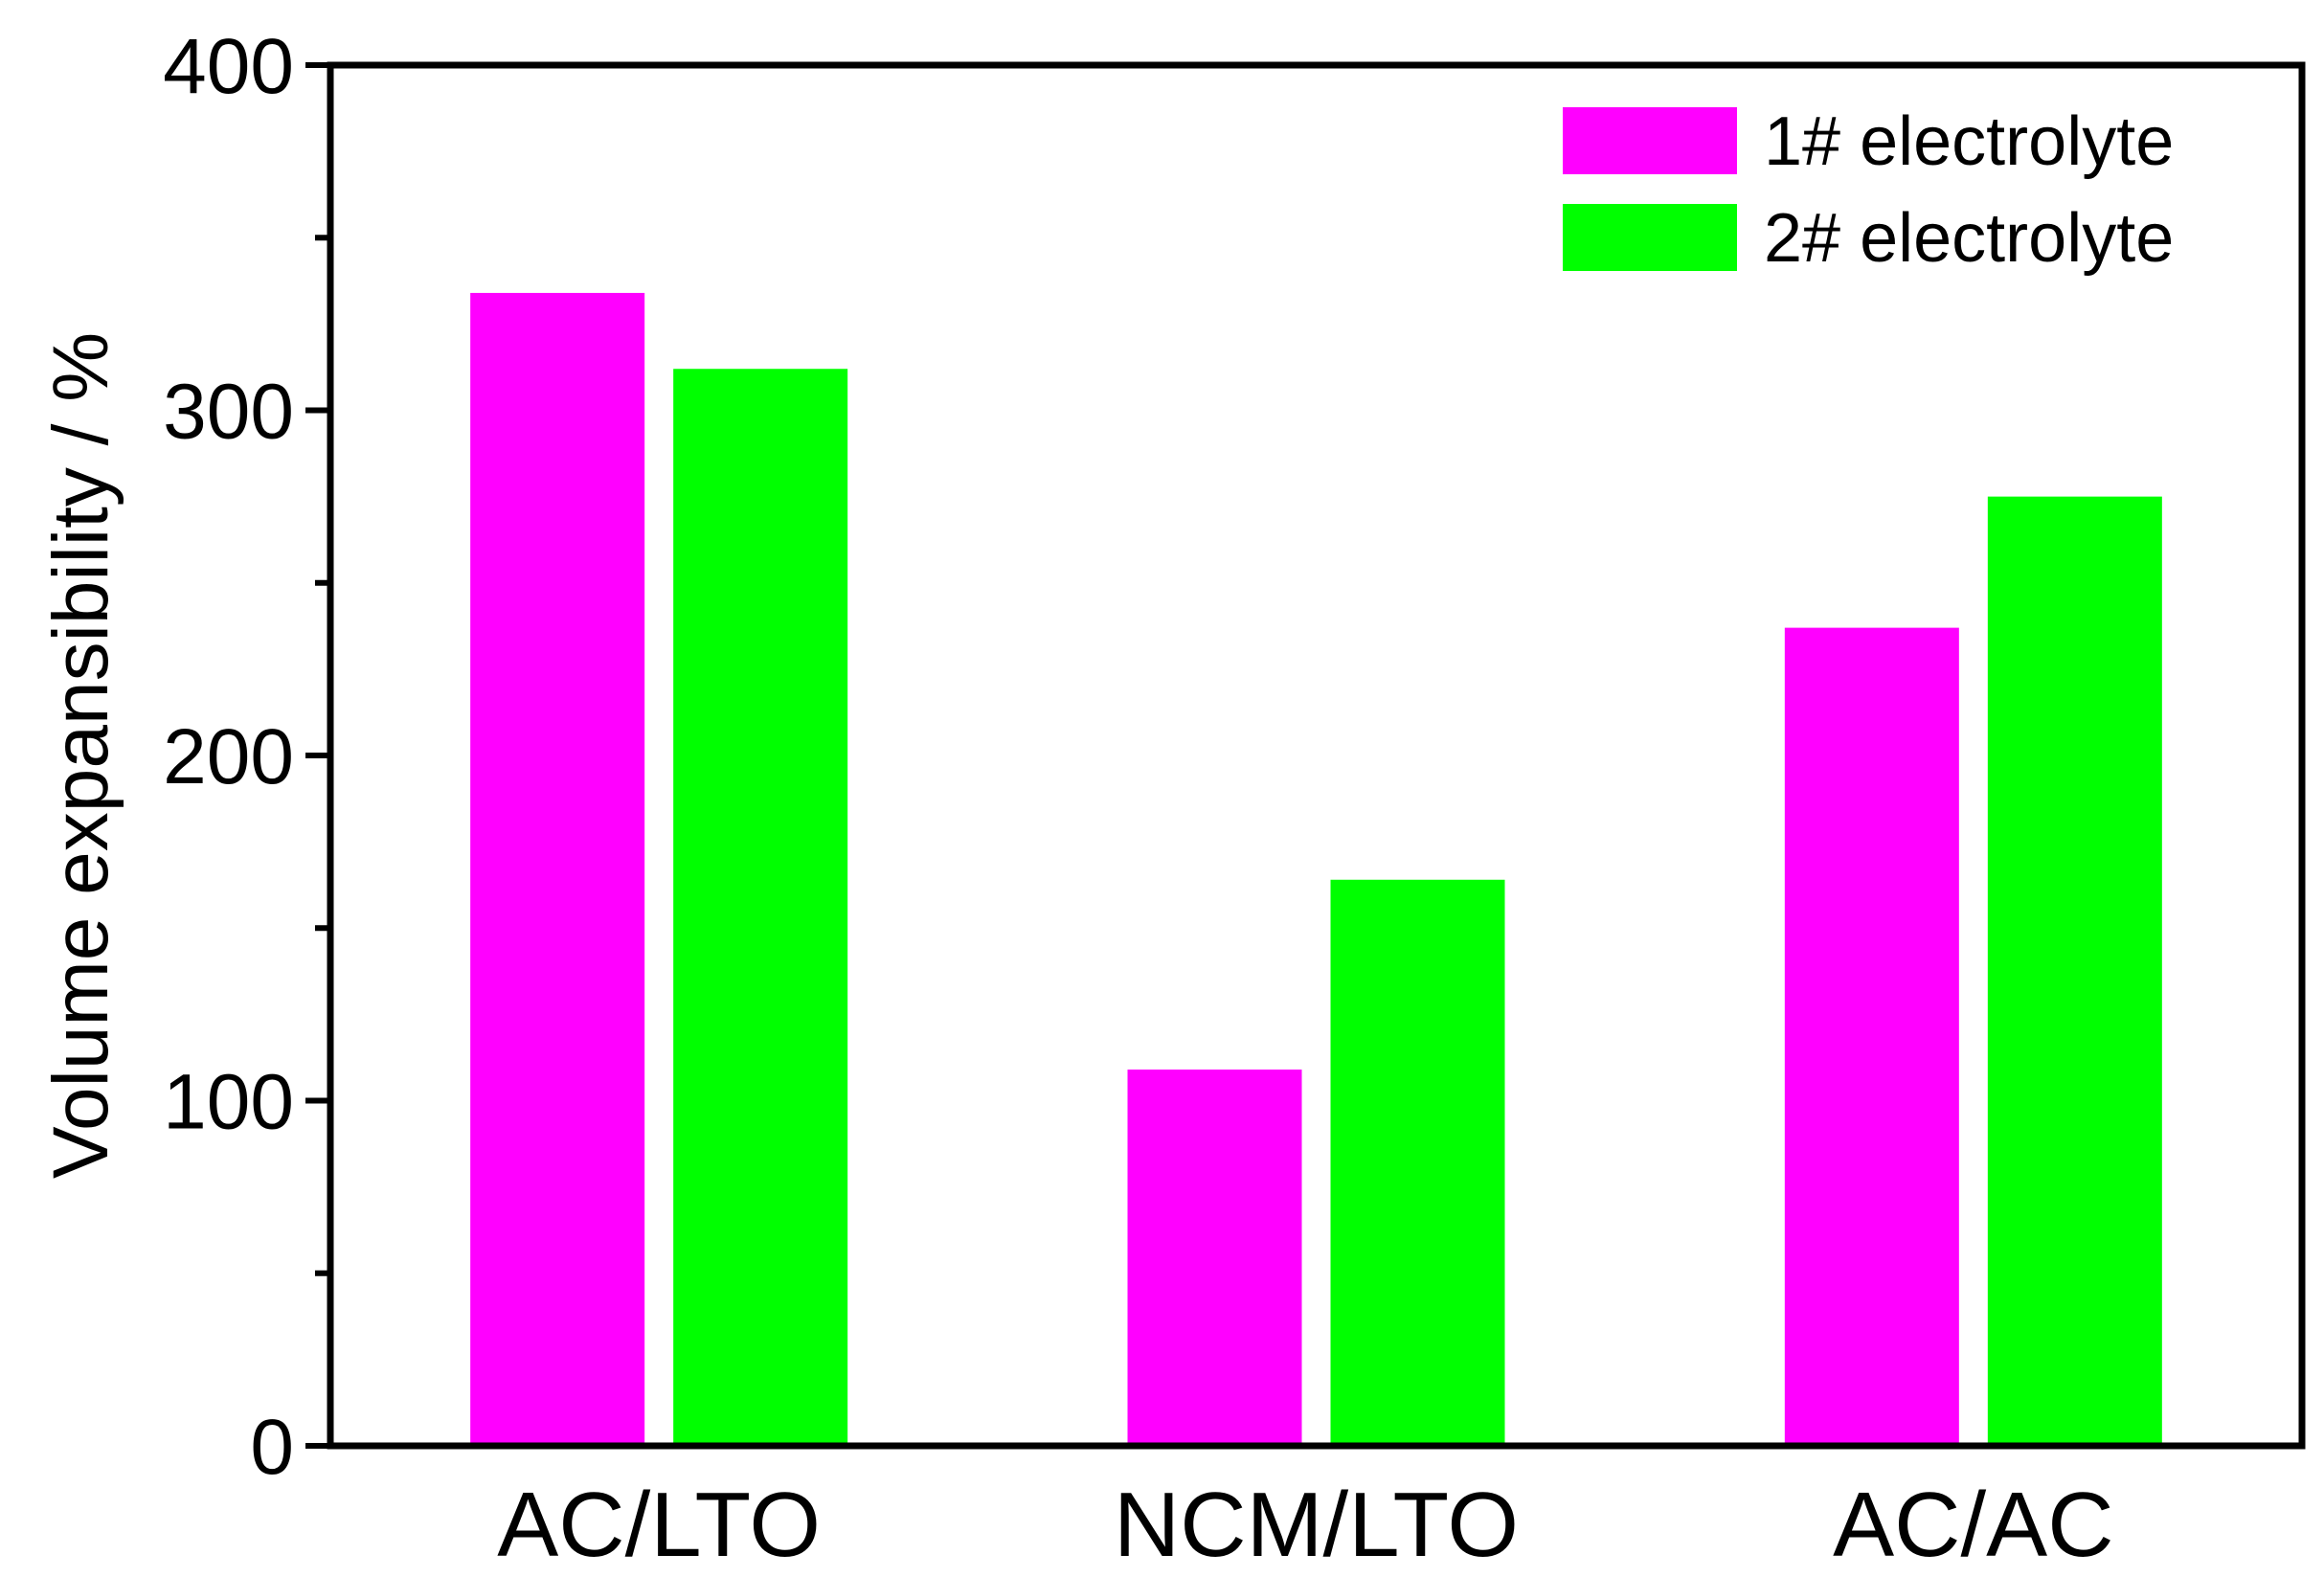 This screenshot has height=1577, width=2324. I want to click on y-tick-label: 300, so click(228, 413).